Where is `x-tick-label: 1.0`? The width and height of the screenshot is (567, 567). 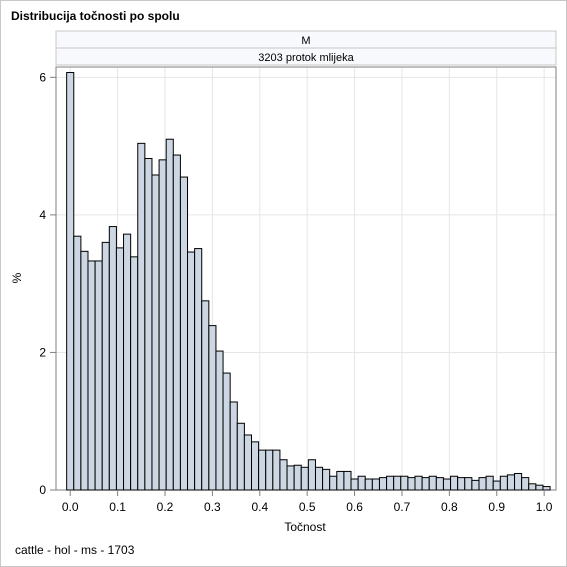 x-tick-label: 1.0 is located at coordinates (544, 507).